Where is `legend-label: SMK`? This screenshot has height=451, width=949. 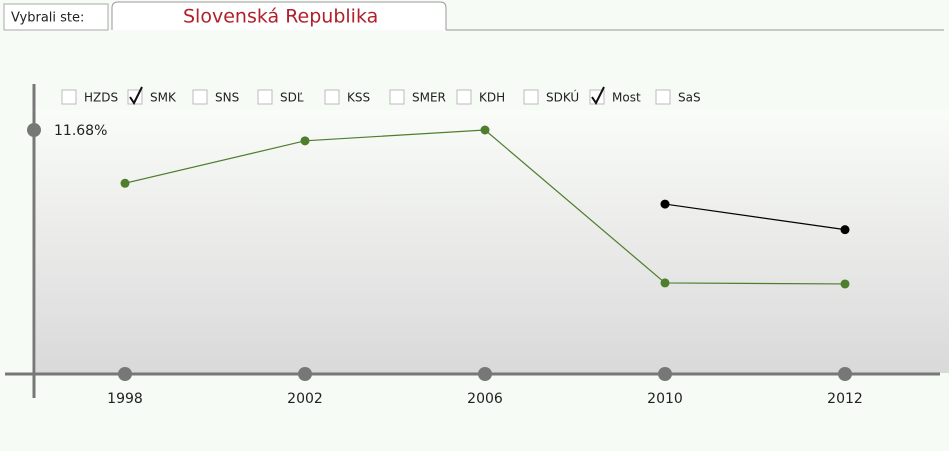 legend-label: SMK is located at coordinates (163, 98).